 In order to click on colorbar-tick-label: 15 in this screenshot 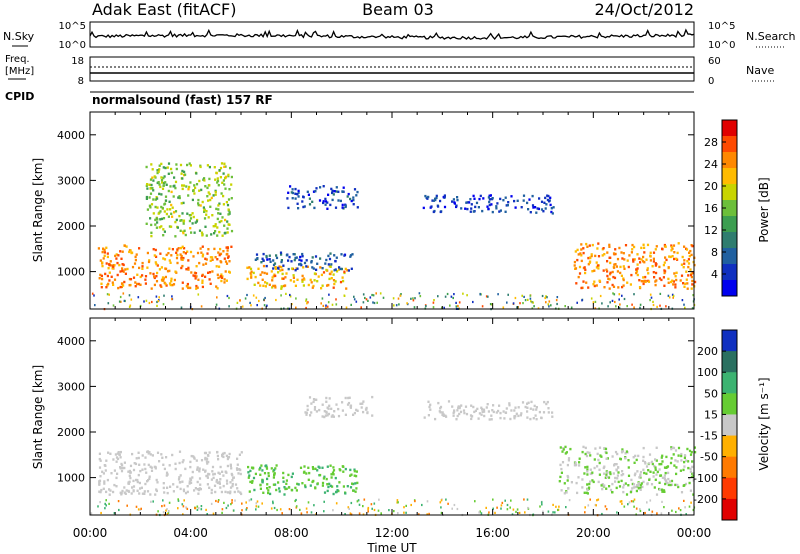, I will do `click(711, 414)`.